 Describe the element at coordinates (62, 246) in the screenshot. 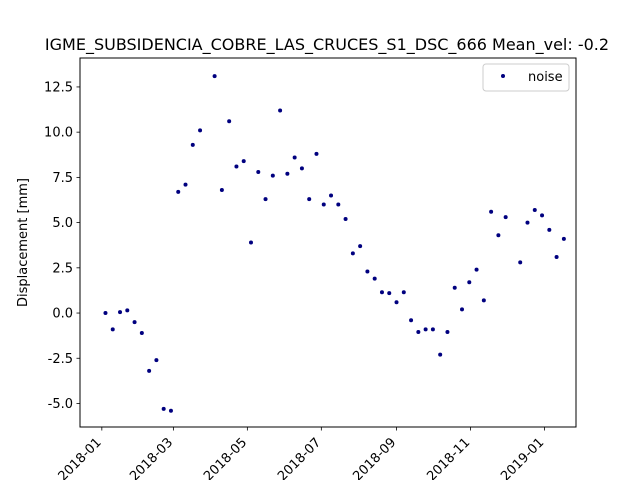

I see `y-axis: -5.0 -2.5 0.0 2.5 5.0 7.5 10.0 12.5` at that location.